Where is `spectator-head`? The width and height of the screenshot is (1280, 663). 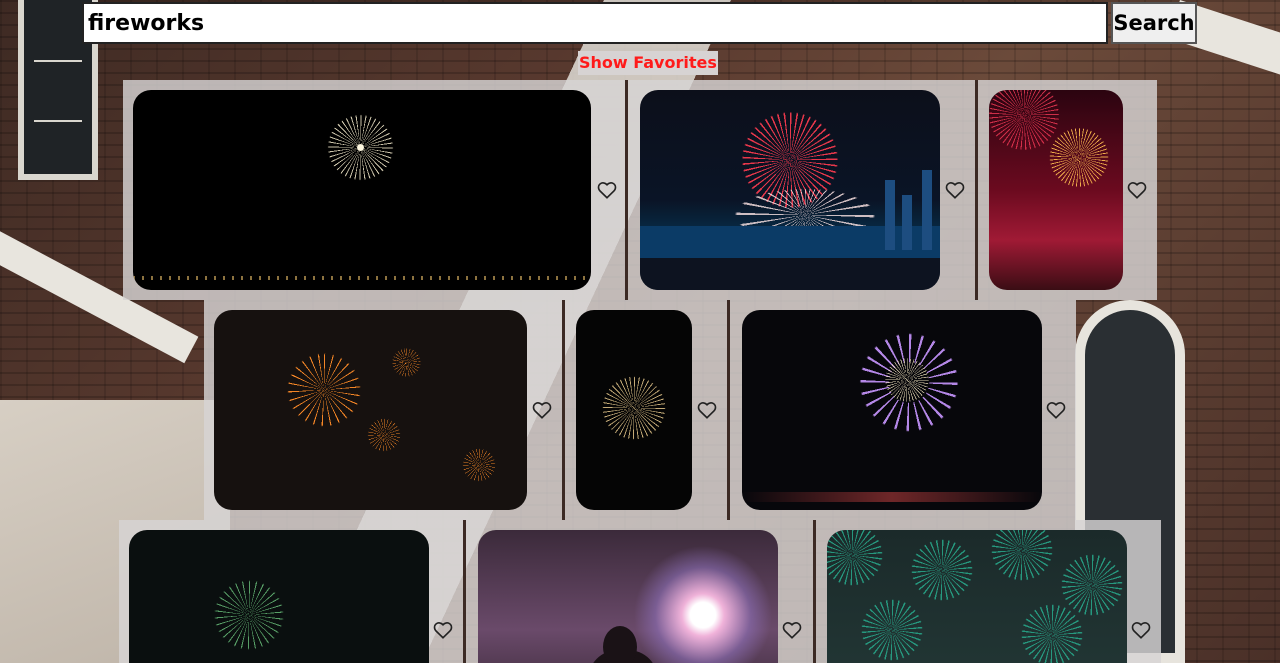 spectator-head is located at coordinates (620, 644).